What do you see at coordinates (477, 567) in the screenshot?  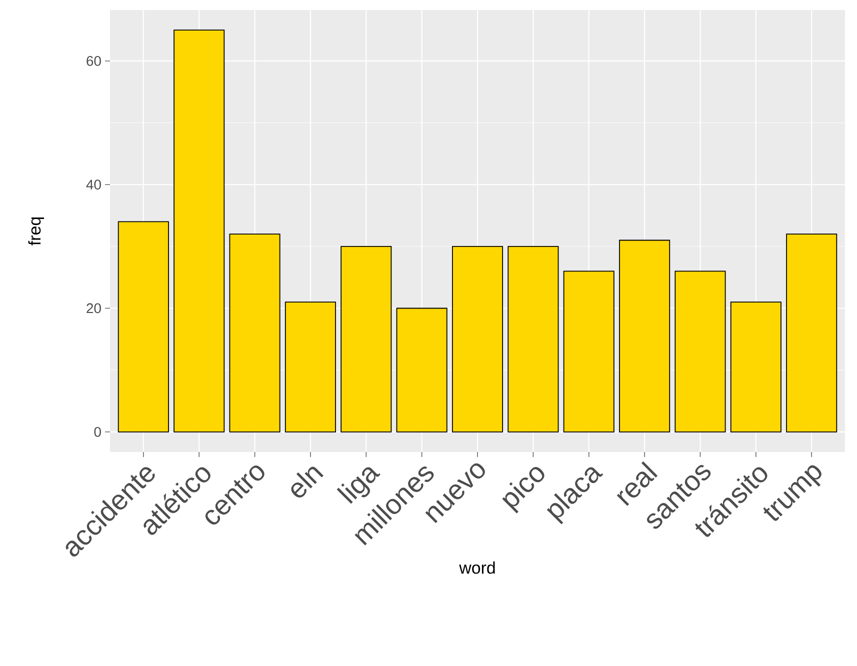 I see `x-axis-title: word` at bounding box center [477, 567].